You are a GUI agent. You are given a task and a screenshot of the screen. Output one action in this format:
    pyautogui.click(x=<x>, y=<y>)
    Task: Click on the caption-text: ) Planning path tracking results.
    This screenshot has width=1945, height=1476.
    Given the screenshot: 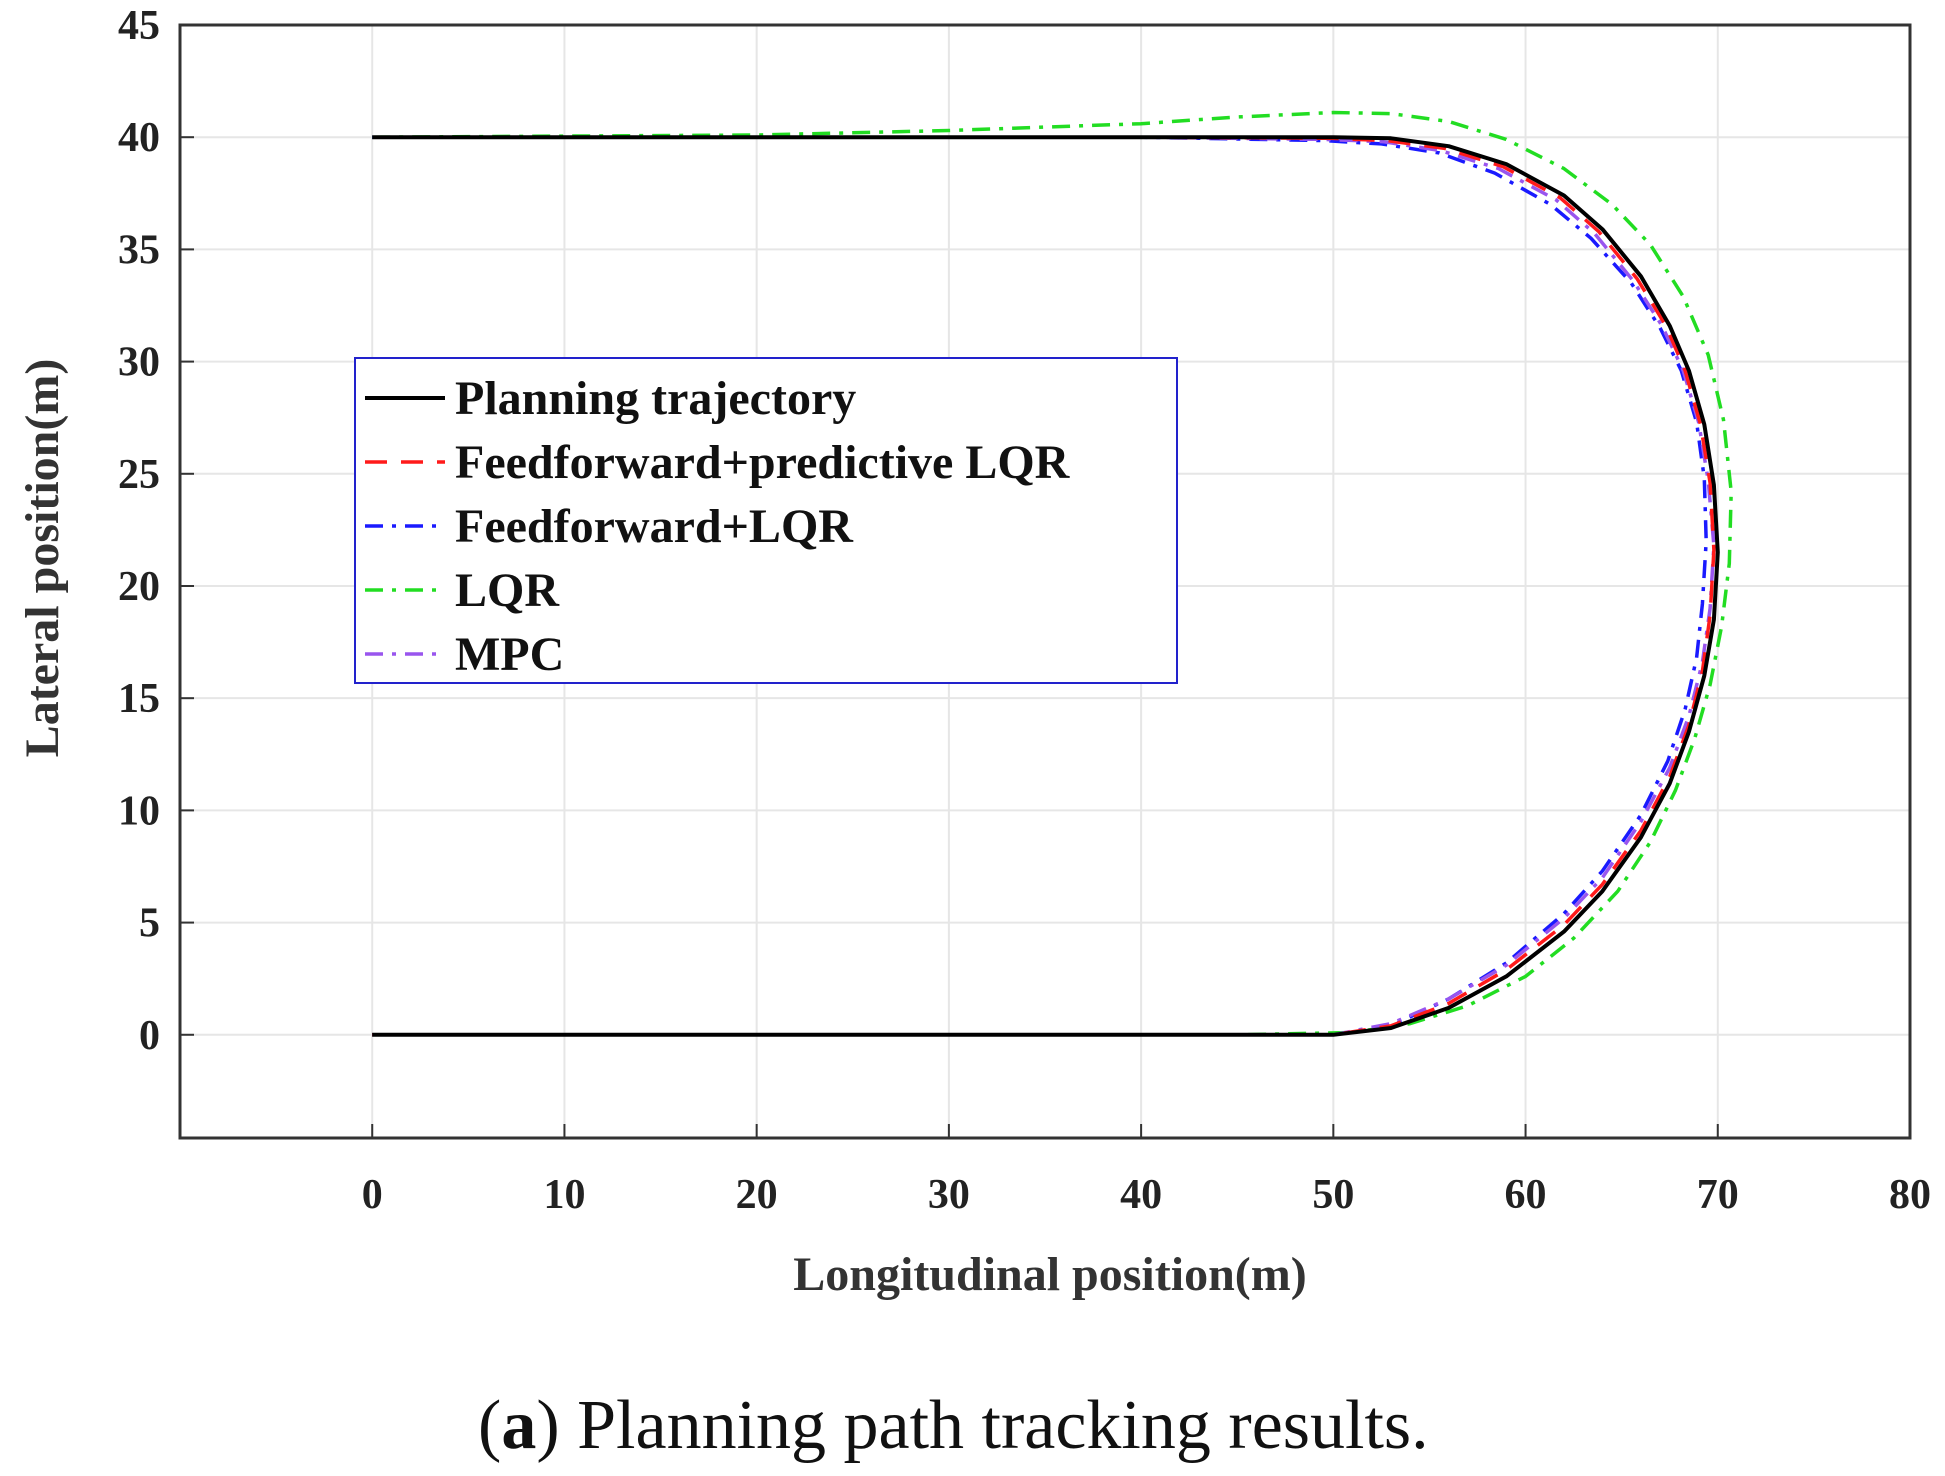 What is the action you would take?
    pyautogui.click(x=982, y=1425)
    